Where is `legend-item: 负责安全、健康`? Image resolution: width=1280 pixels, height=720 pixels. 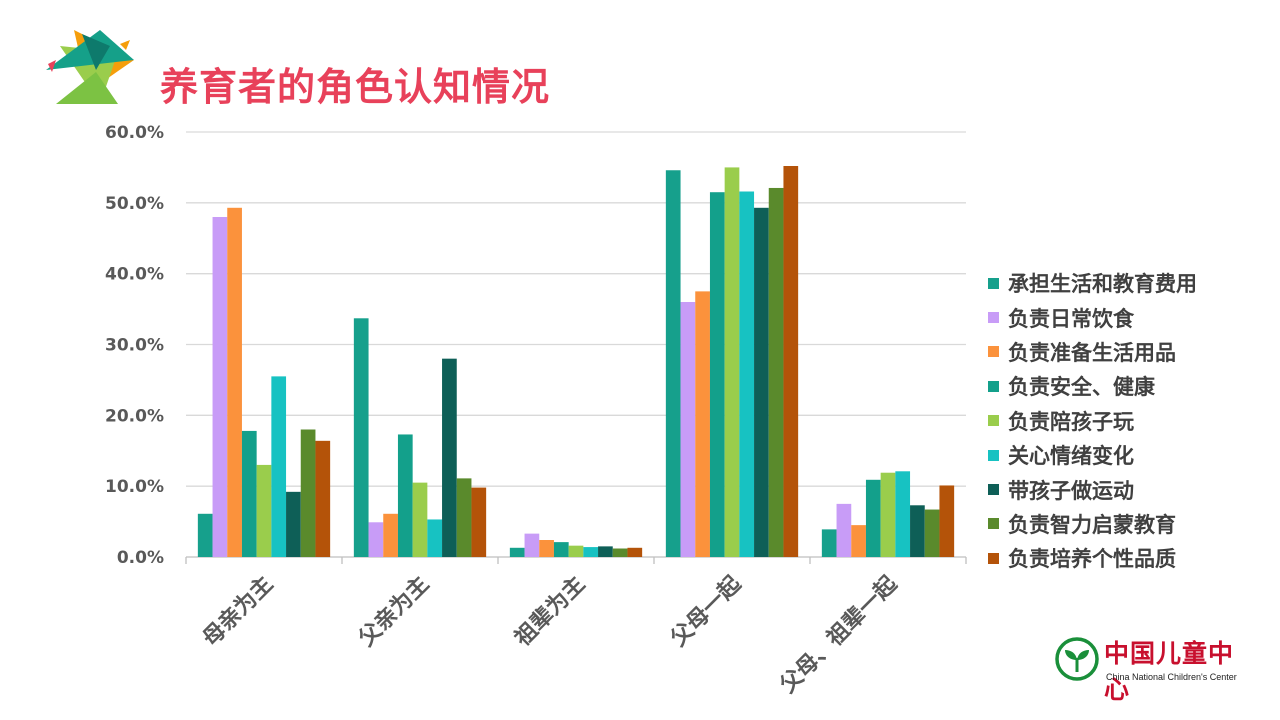
legend-item: 负责安全、健康 is located at coordinates (1092, 386).